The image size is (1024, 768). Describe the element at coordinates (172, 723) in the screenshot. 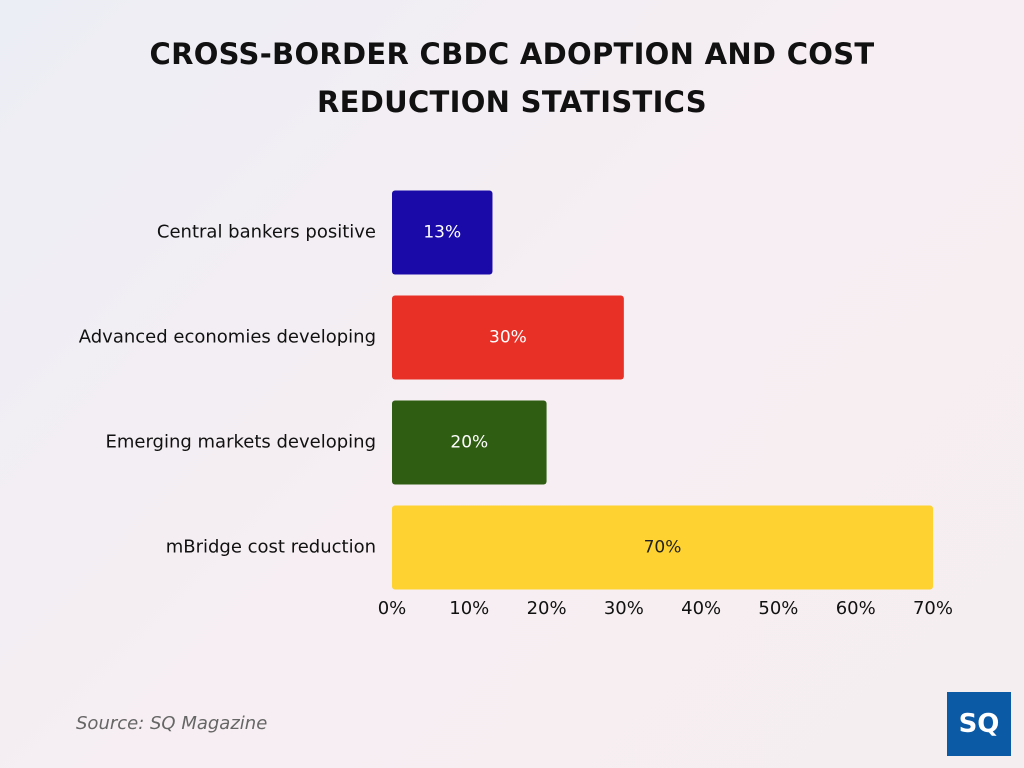

I see `source-note: Source: SQ Magazine` at that location.